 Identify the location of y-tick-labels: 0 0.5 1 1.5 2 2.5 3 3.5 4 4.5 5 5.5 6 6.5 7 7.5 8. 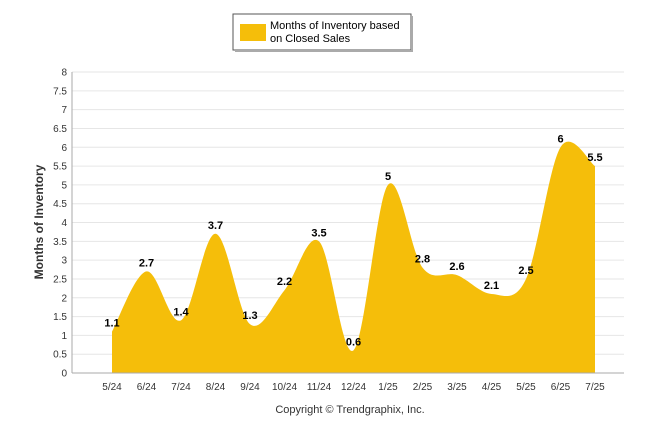
(60, 224).